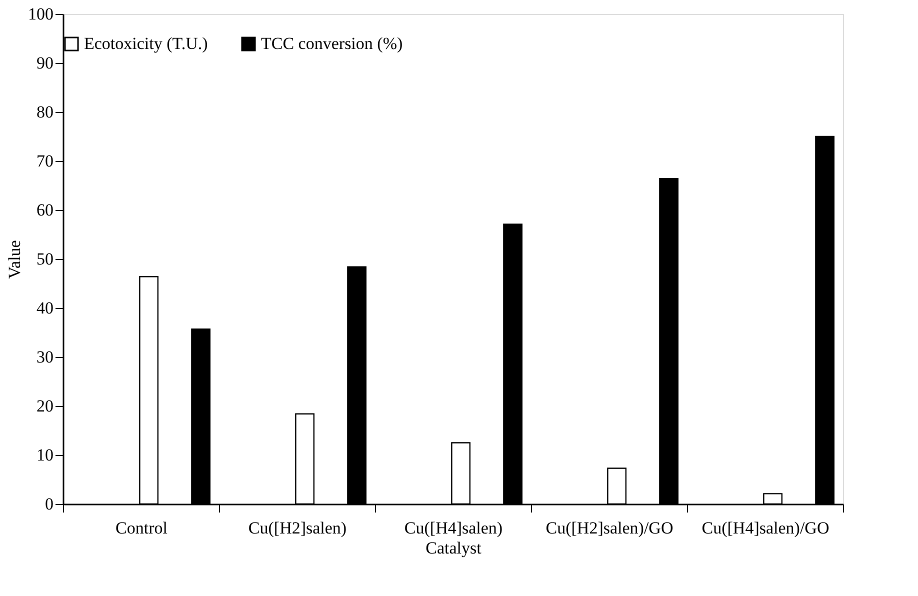 Image resolution: width=918 pixels, height=596 pixels. Describe the element at coordinates (45, 210) in the screenshot. I see `y-tick-label: 60` at that location.